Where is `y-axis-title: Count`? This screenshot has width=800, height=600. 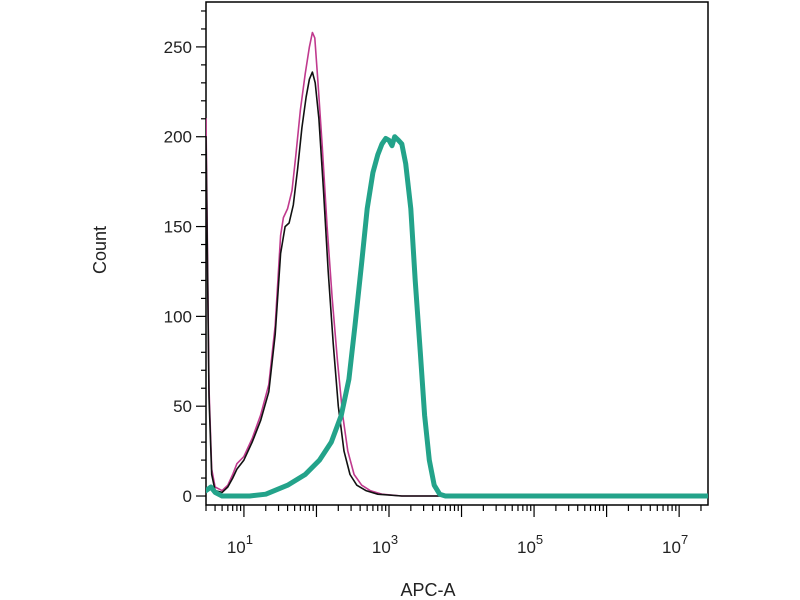 y-axis-title: Count is located at coordinates (100, 250).